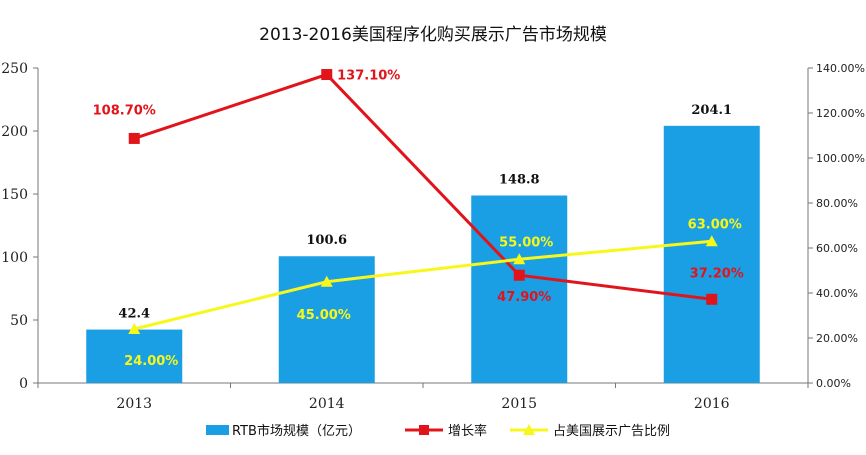  What do you see at coordinates (717, 273) in the screenshot?
I see `growth-rate-label: 37.20%` at bounding box center [717, 273].